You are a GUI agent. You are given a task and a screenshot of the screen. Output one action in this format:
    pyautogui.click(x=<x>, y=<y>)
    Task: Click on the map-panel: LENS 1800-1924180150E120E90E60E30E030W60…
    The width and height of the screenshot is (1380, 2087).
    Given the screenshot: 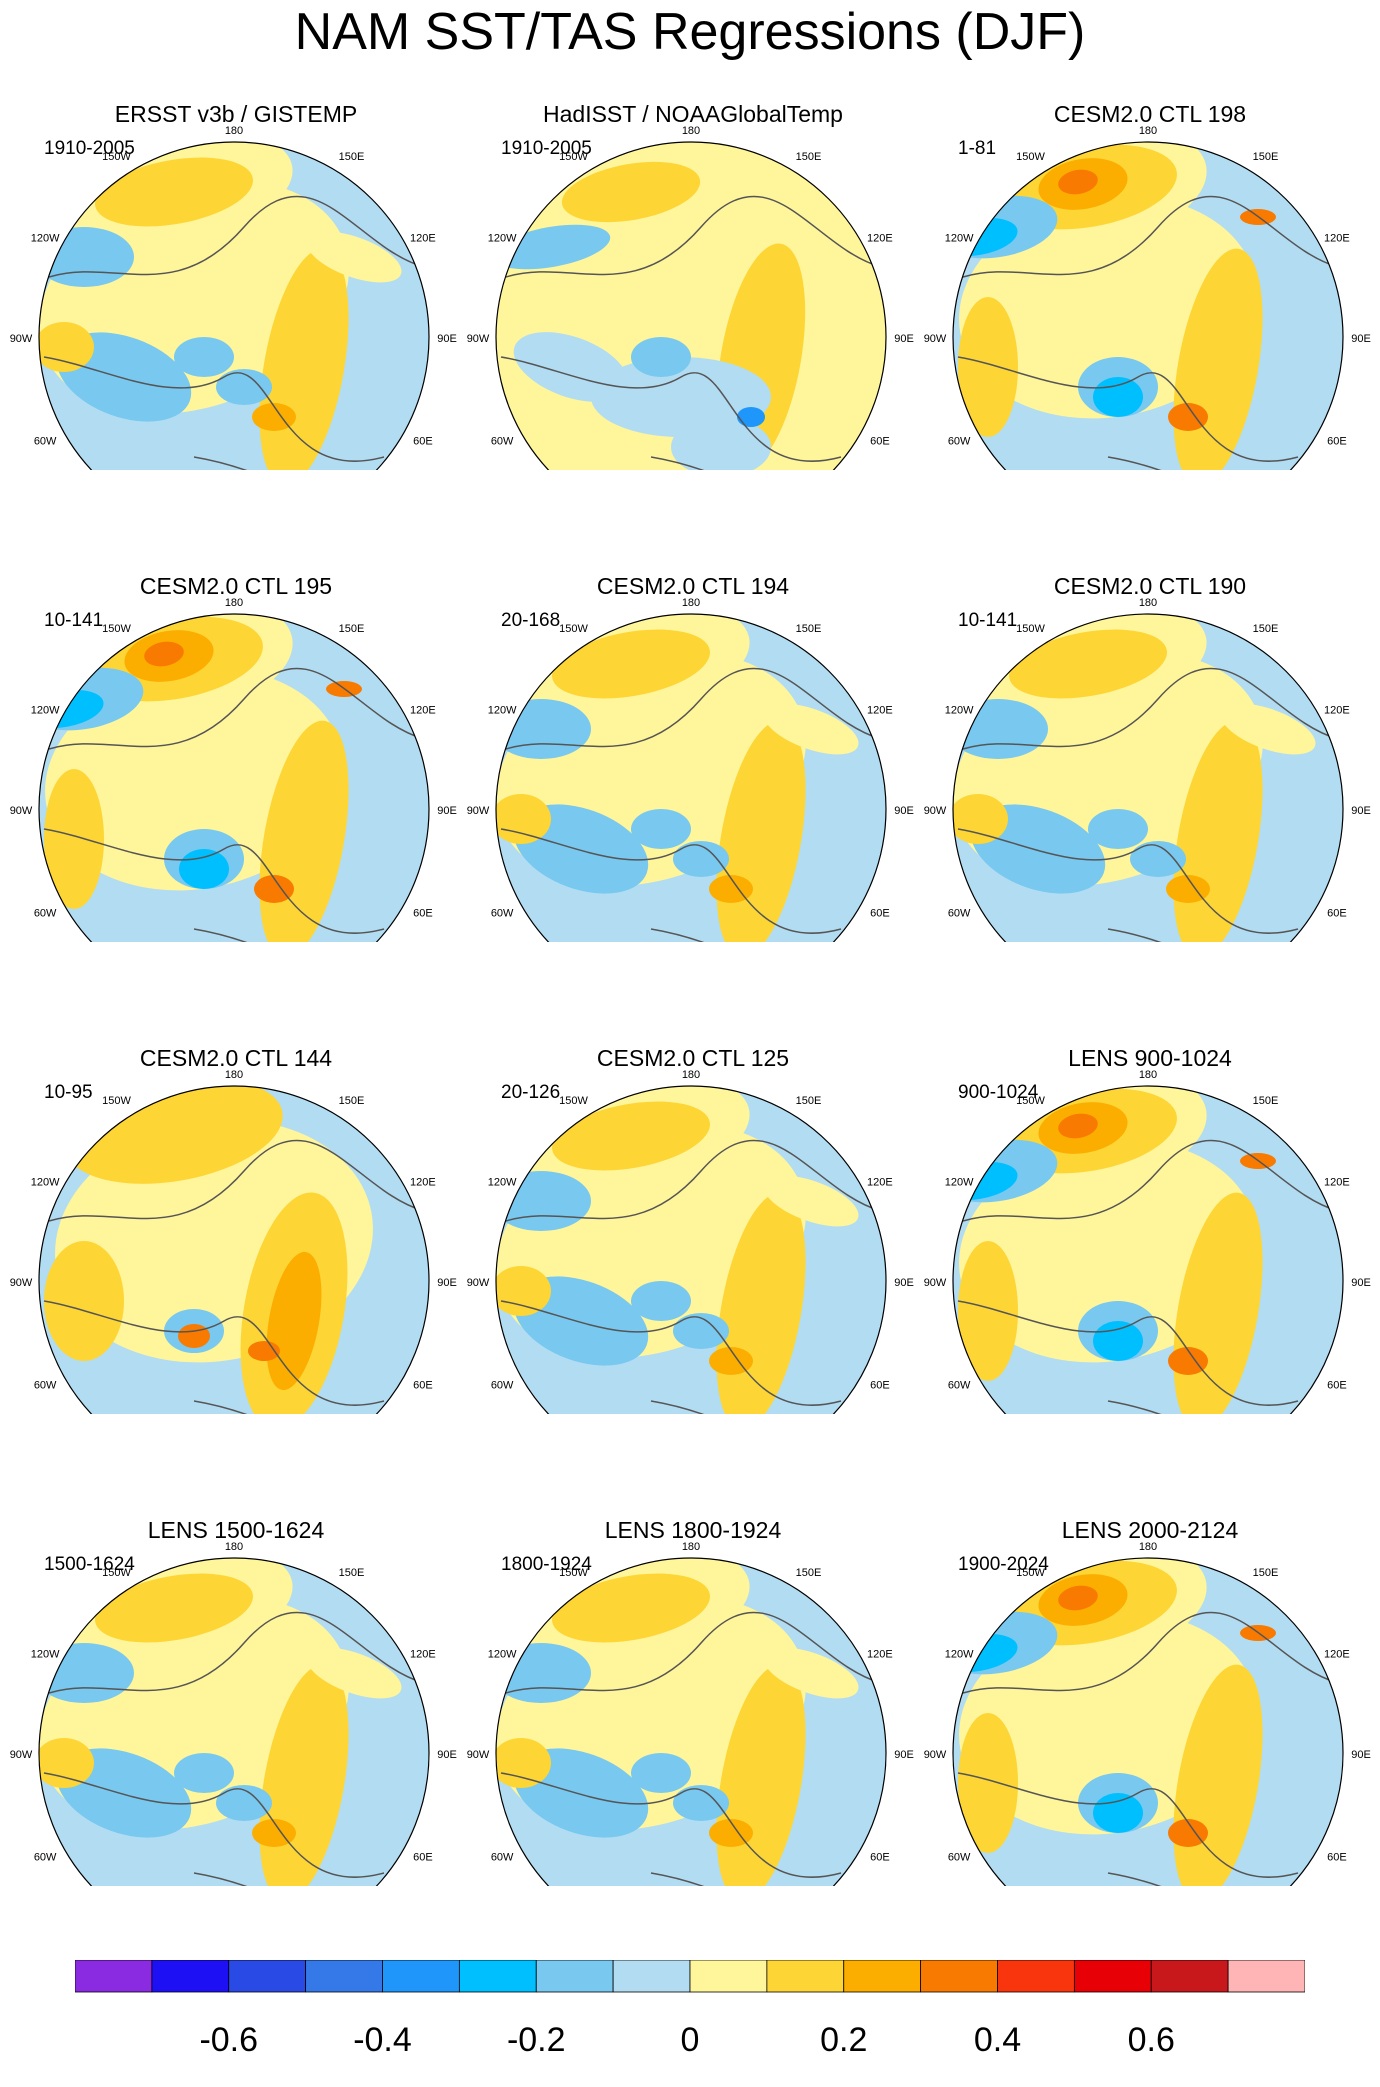 What is the action you would take?
    pyautogui.click(x=693, y=1651)
    